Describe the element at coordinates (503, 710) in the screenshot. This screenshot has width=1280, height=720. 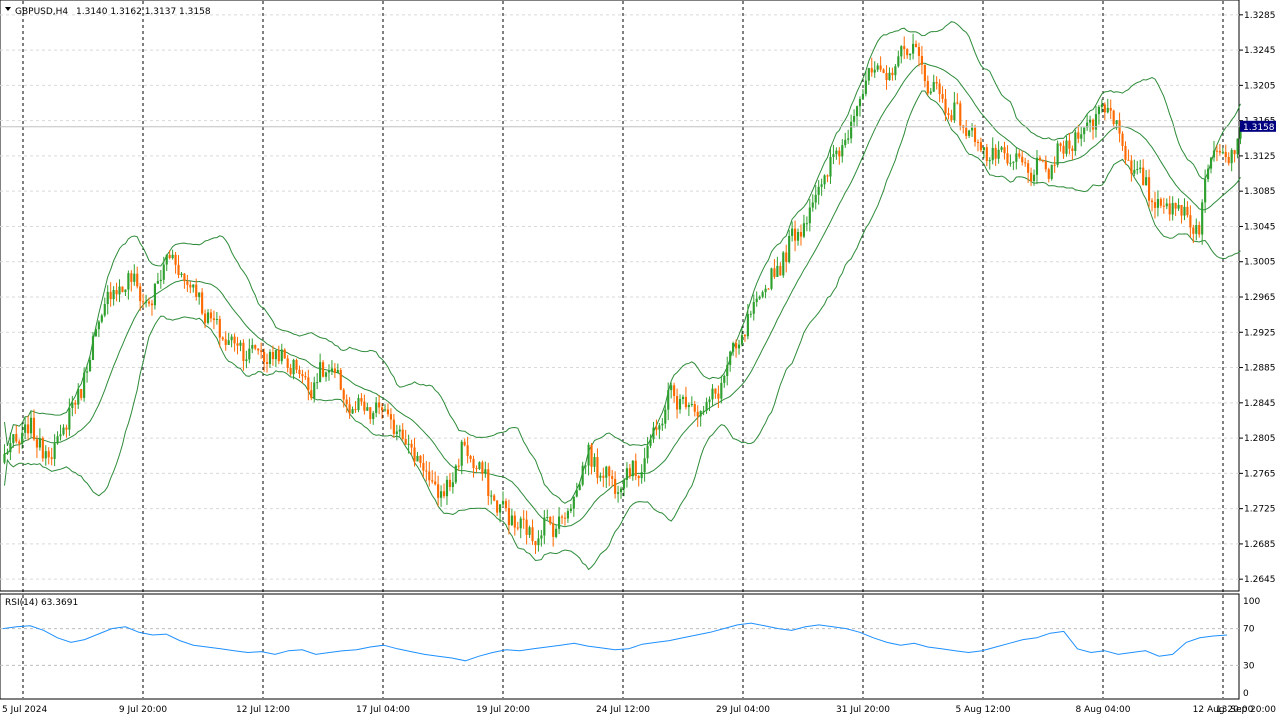
I see `time-tick-label: 19 Jul 20:00` at that location.